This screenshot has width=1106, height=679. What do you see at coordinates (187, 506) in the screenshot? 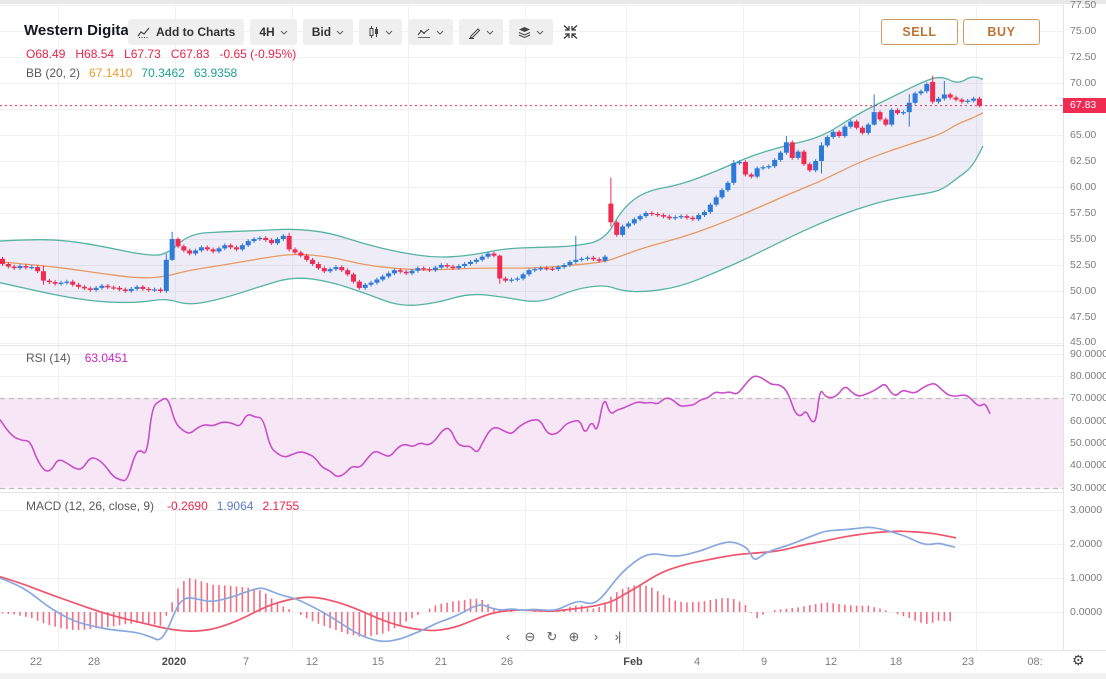
I see `macd-hist-value: -0.2690` at bounding box center [187, 506].